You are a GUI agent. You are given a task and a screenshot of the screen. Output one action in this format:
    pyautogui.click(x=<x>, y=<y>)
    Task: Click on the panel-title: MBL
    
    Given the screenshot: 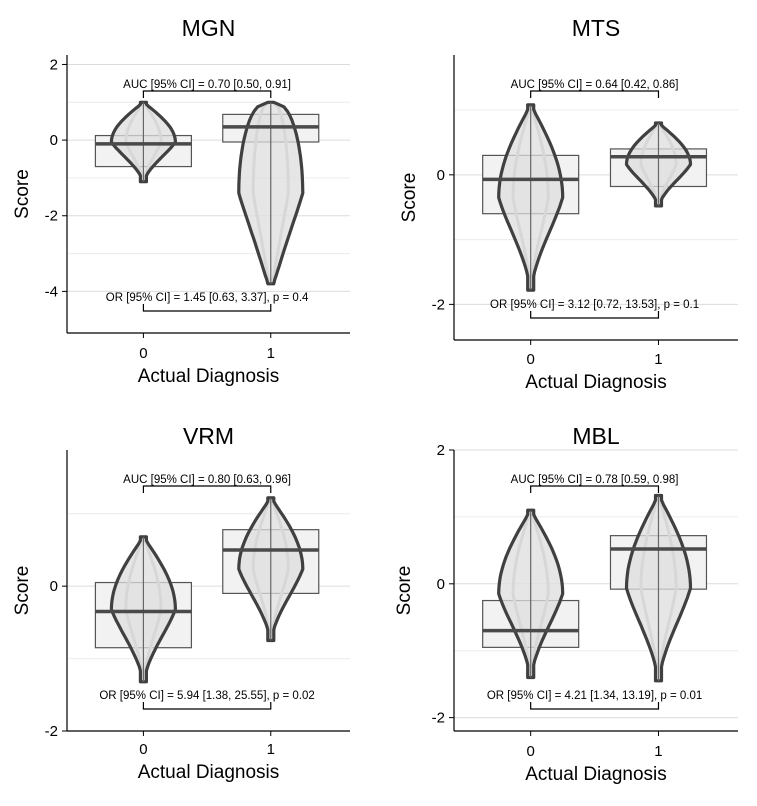 What is the action you would take?
    pyautogui.click(x=596, y=436)
    